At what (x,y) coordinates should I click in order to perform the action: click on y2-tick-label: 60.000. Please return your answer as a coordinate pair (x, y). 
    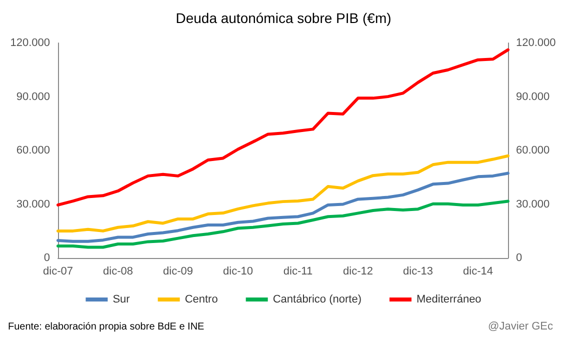
    Looking at the image, I should click on (533, 150).